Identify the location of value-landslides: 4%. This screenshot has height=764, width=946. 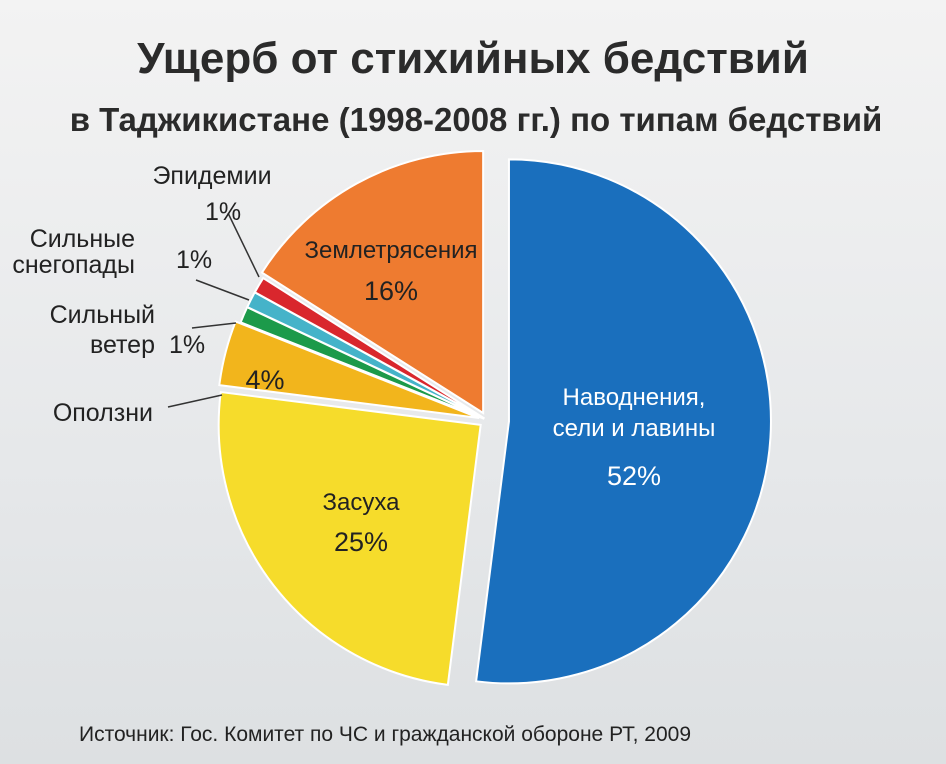
(264, 380).